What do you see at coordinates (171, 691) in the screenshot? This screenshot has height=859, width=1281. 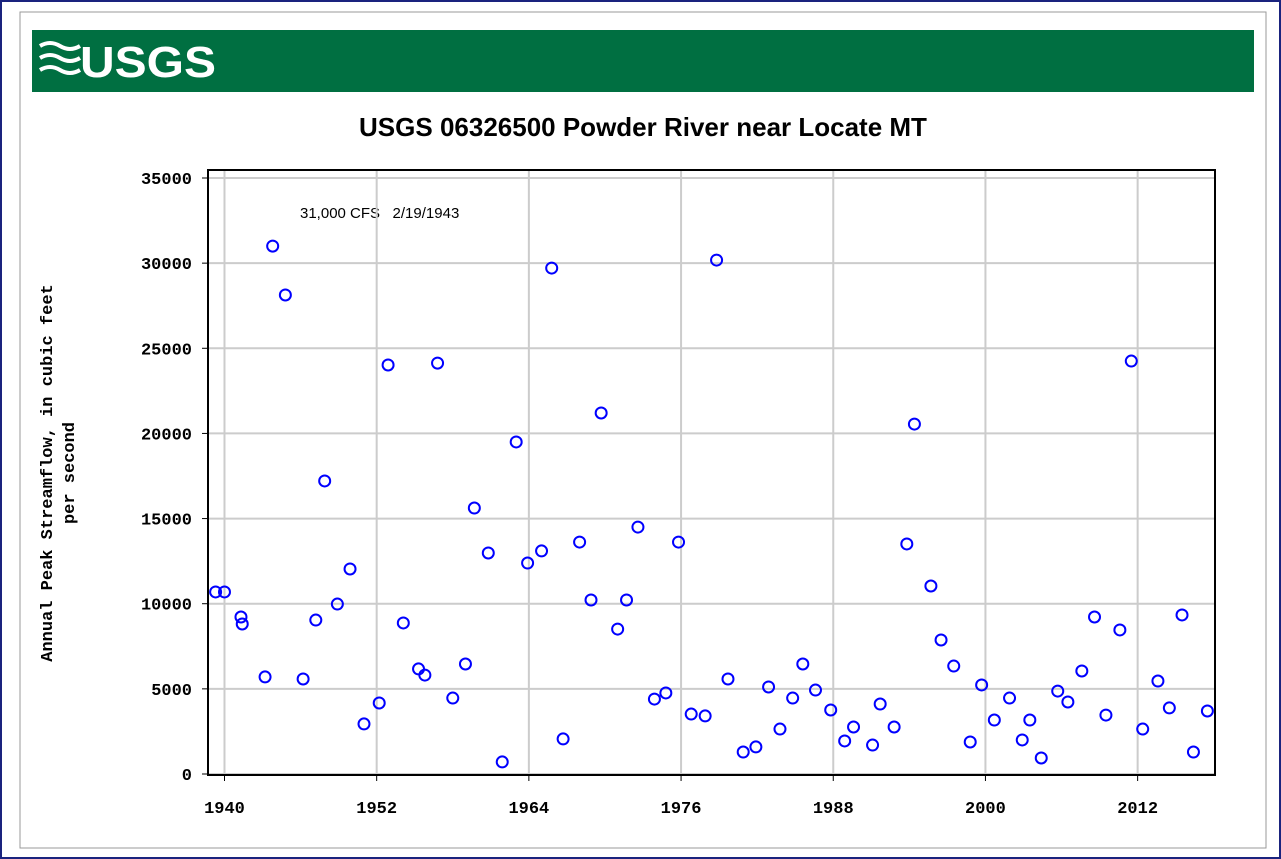 I see `y-tick-label: 5000` at bounding box center [171, 691].